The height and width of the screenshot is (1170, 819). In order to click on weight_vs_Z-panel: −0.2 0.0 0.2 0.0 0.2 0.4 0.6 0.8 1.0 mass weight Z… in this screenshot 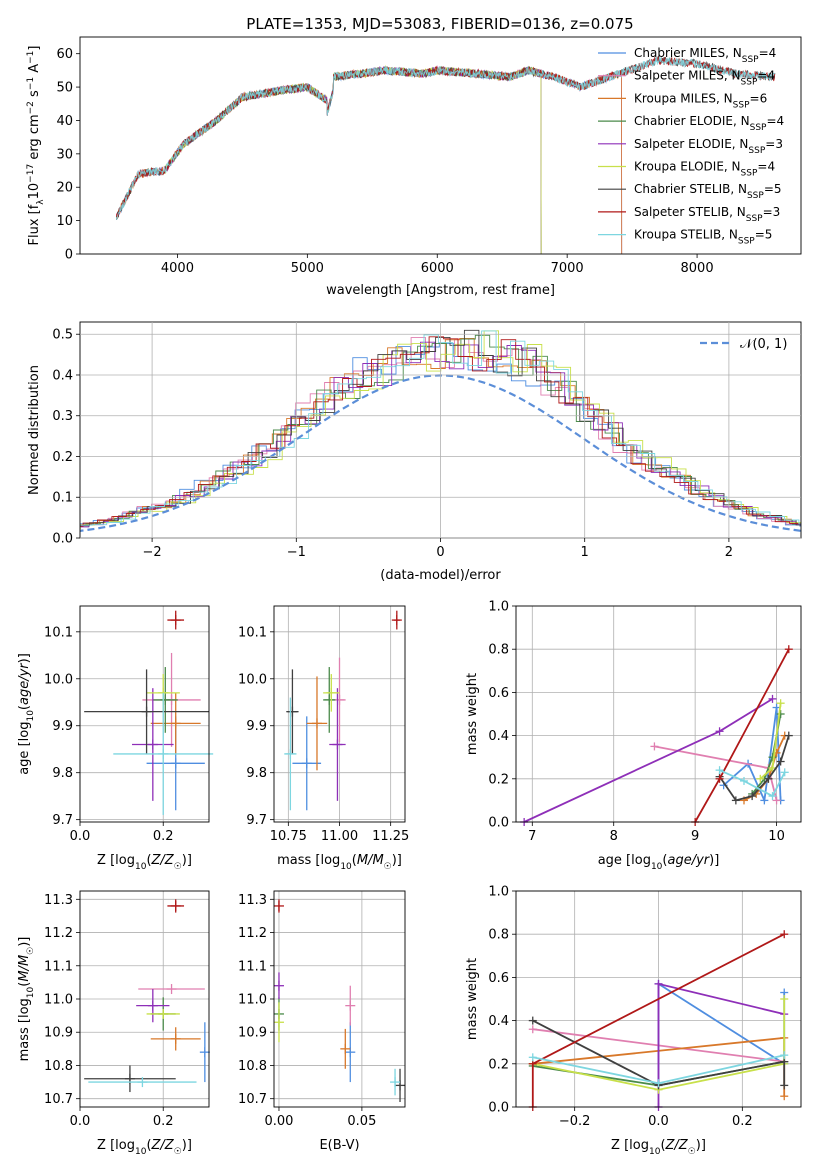, I will do `click(633, 1021)`.